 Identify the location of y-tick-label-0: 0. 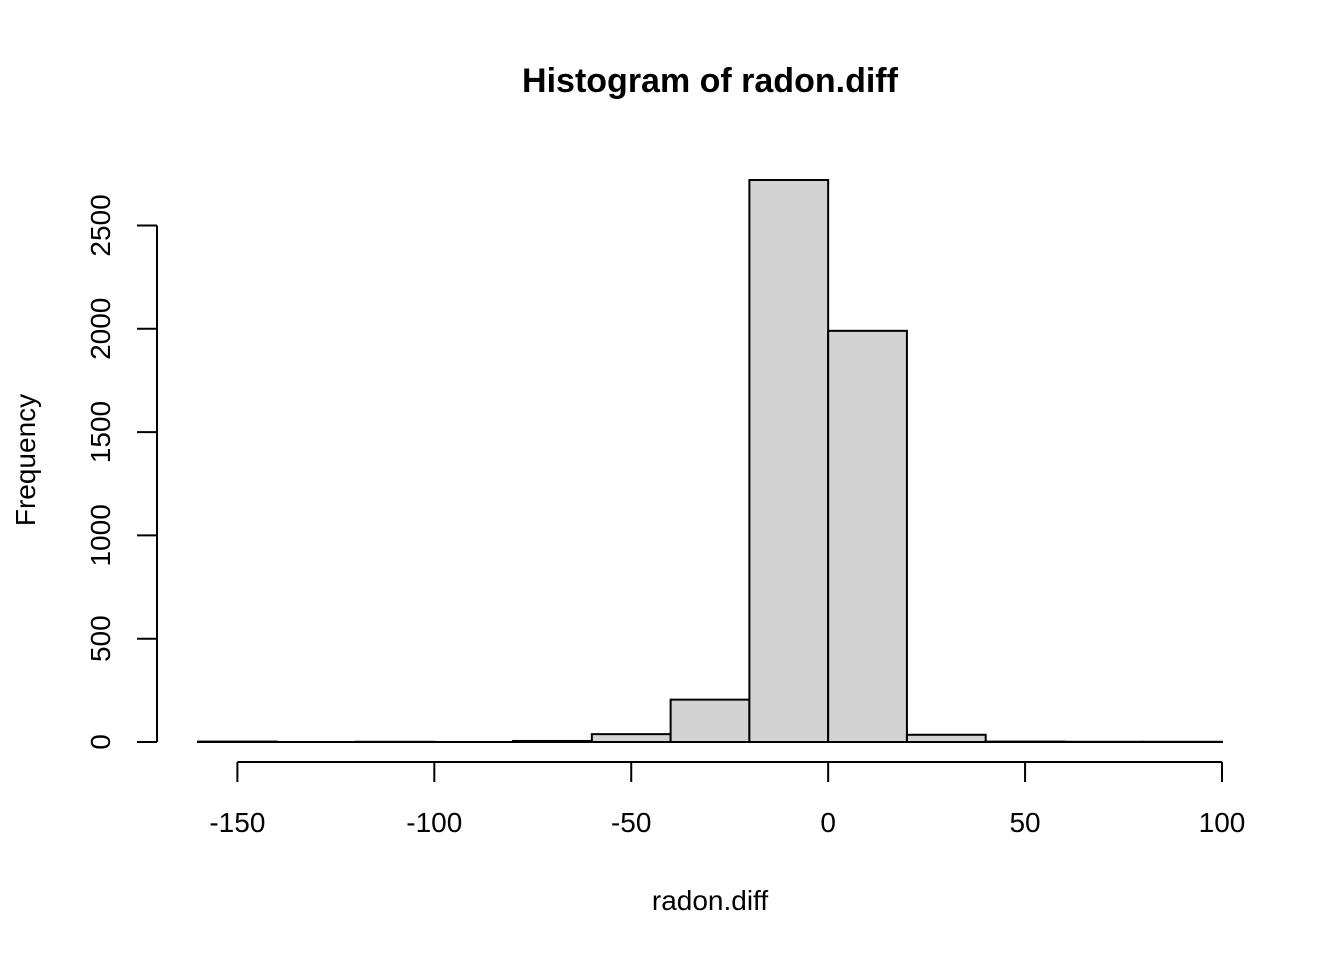
(100, 742).